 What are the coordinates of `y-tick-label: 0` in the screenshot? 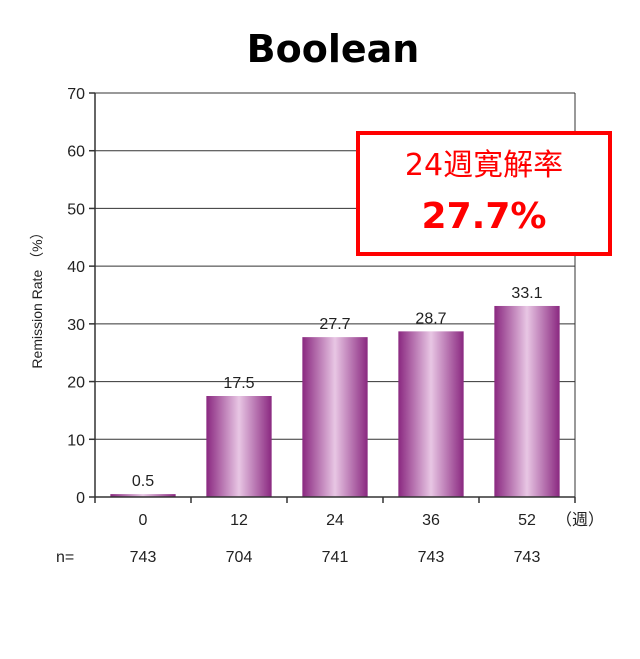 It's located at (80, 498).